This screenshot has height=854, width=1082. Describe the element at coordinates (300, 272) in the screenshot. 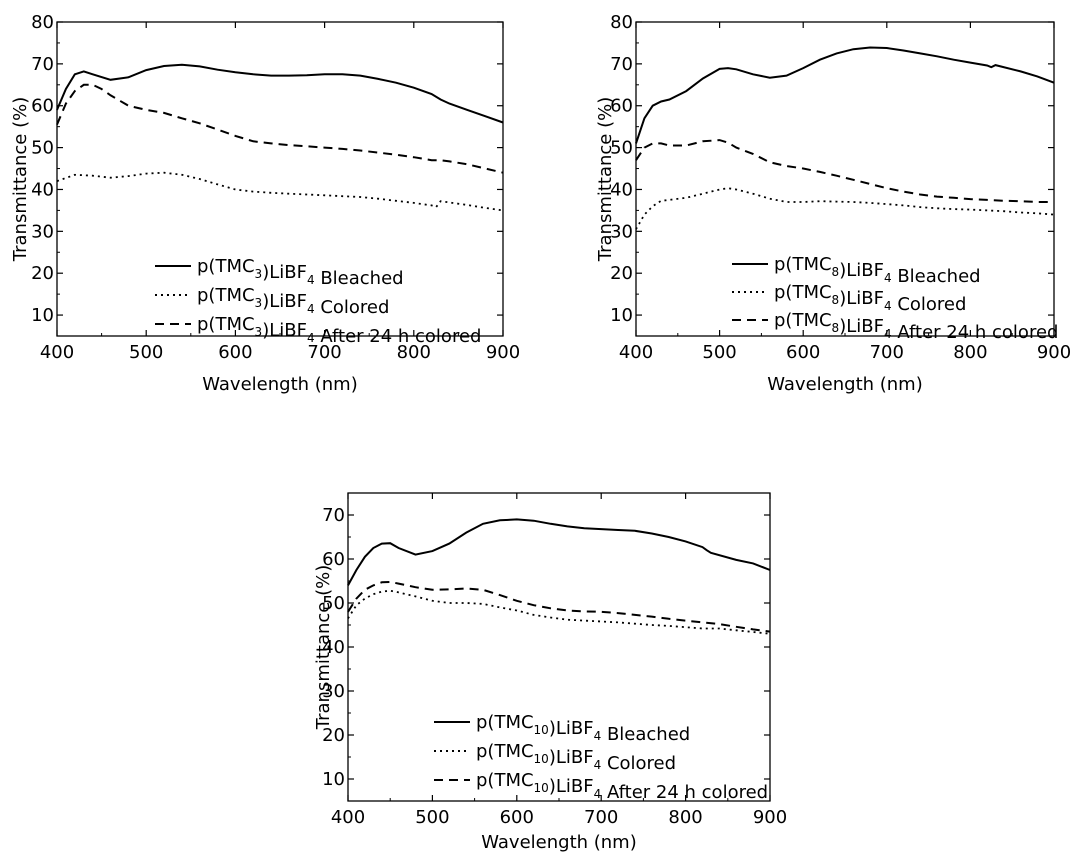

I see `legend-entry: p(TMC3)LiBF4 Bleached` at that location.